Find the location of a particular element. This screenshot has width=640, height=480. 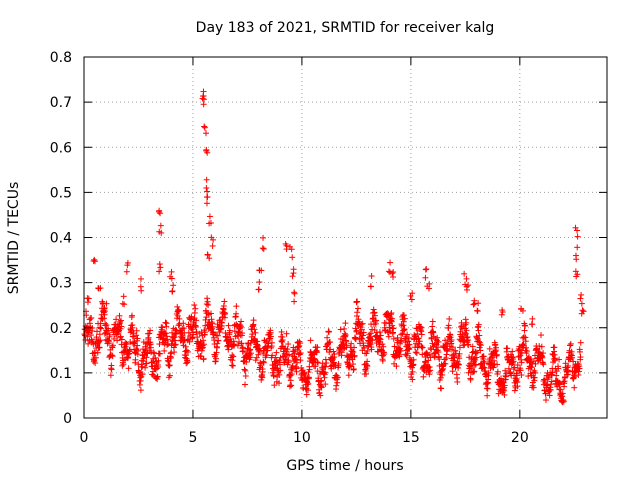

x-axis-label: GPS time / hours is located at coordinates (344, 466).